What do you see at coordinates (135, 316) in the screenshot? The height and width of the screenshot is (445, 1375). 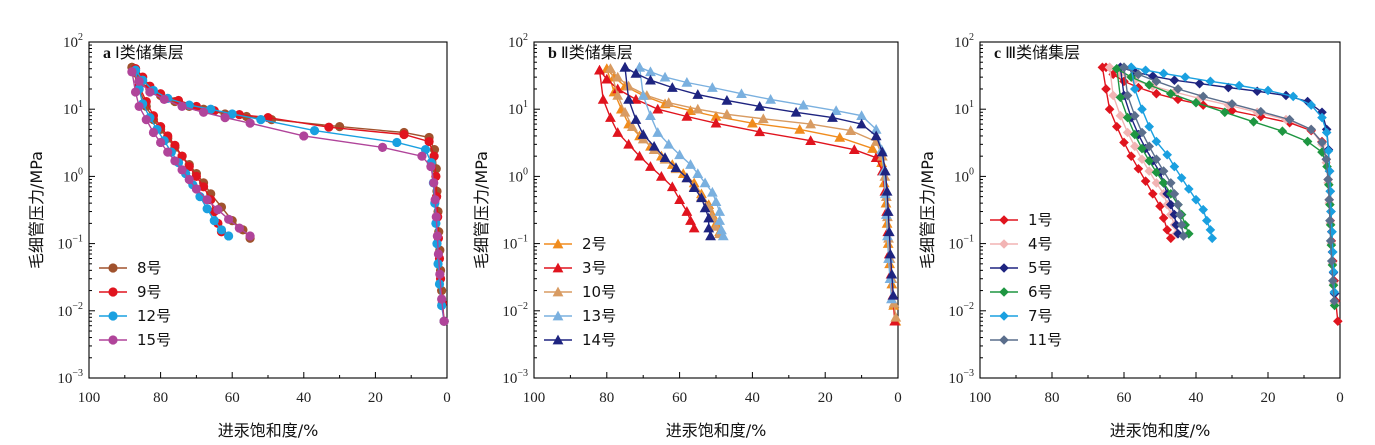 I see `legend-item: 12号` at bounding box center [135, 316].